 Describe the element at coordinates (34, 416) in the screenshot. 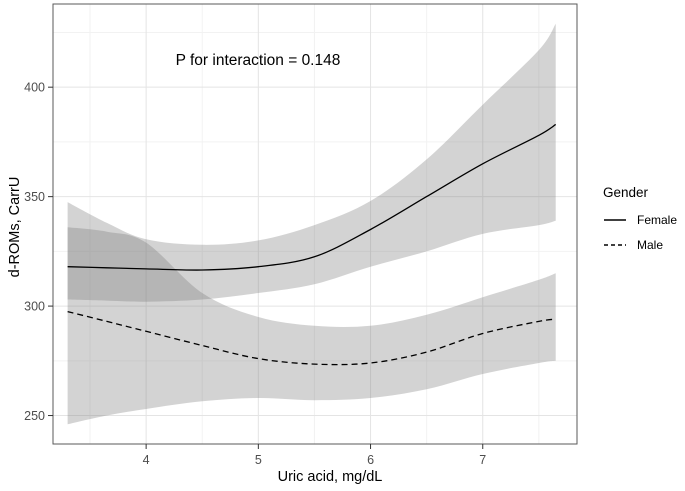

I see `y-tick-label: 250` at that location.